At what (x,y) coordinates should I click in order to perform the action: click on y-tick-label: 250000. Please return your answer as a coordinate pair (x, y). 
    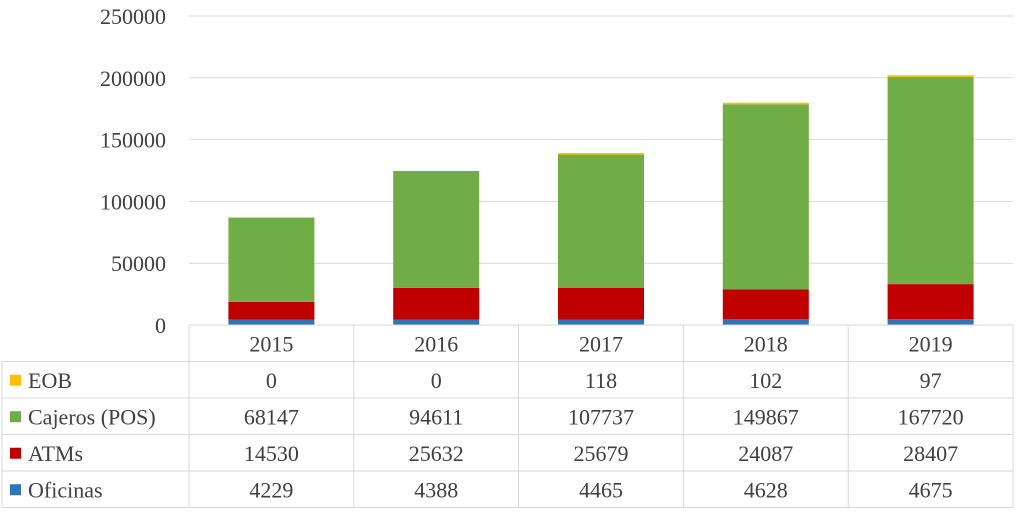
    Looking at the image, I should click on (133, 16).